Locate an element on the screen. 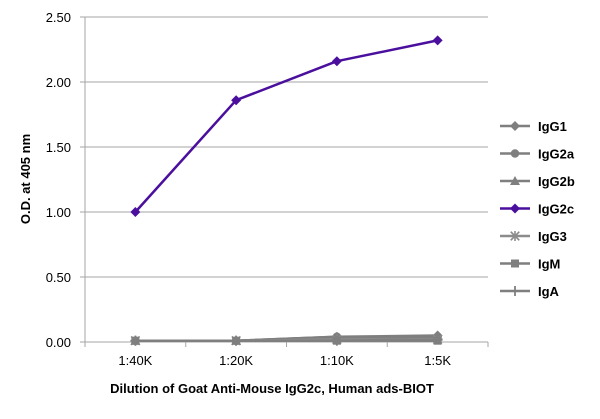 The height and width of the screenshot is (419, 600). series-iga is located at coordinates (286, 340).